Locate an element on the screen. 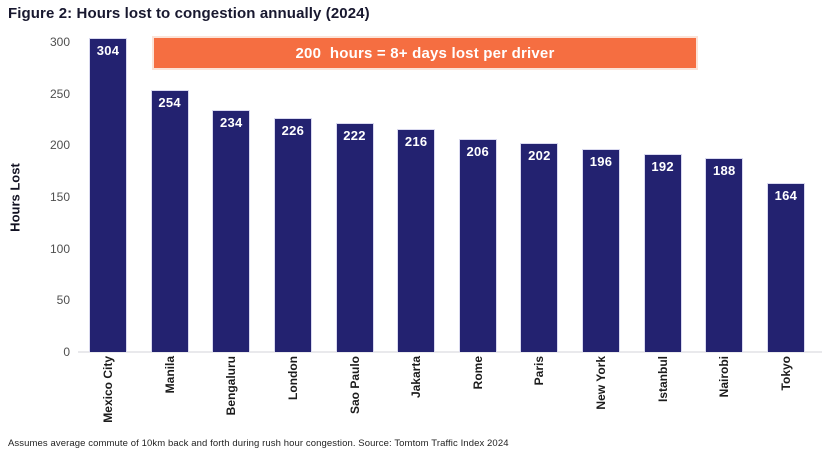  bar-value-label: 164 is located at coordinates (786, 195).